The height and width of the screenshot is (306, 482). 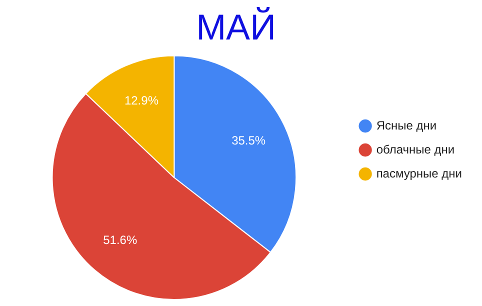 What do you see at coordinates (415, 149) in the screenshot?
I see `legend-label: облачные дни` at bounding box center [415, 149].